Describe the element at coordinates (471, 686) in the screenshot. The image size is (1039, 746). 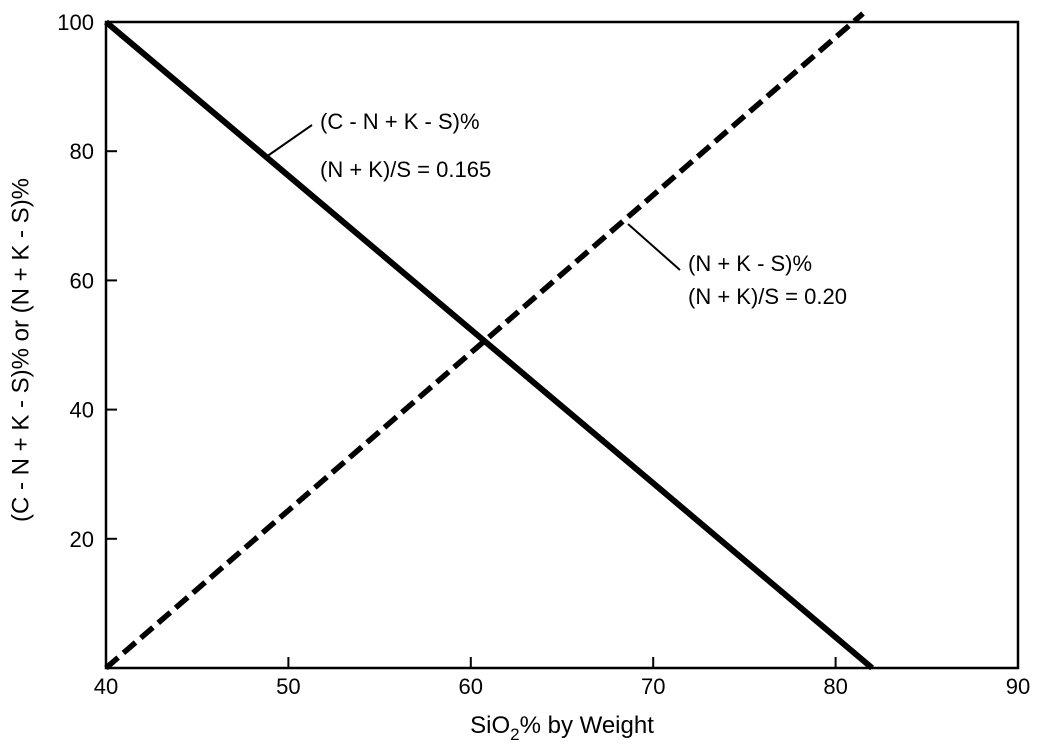
I see `x-tick-label: 60` at that location.